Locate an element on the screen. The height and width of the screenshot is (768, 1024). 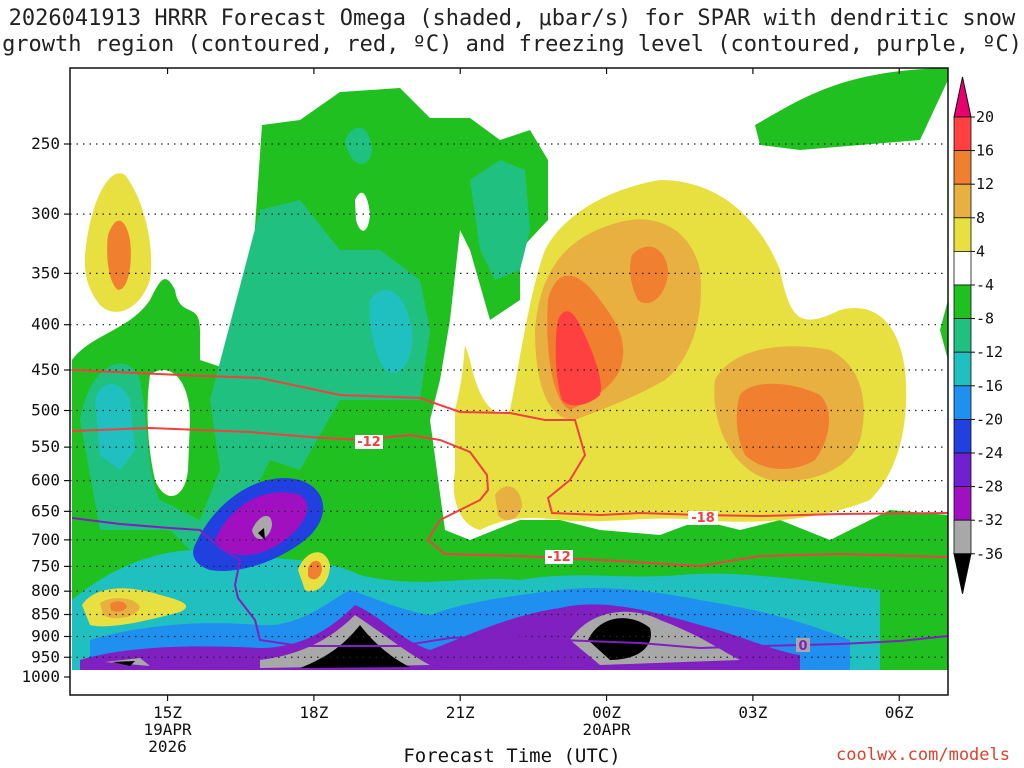
x-tick-label-3-0: 00Z is located at coordinates (606, 712).